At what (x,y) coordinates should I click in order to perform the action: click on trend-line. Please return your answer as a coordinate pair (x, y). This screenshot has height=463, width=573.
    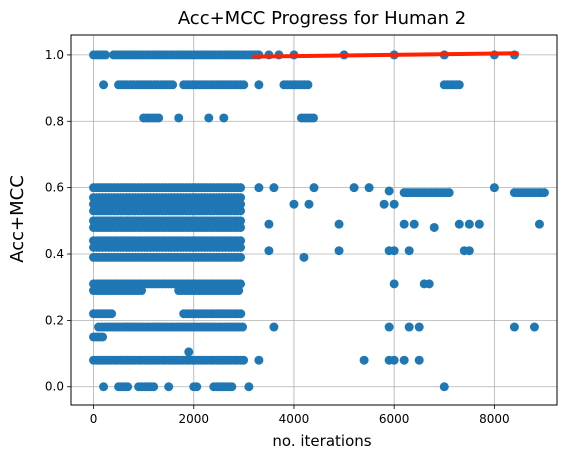
    Looking at the image, I should click on (385, 55).